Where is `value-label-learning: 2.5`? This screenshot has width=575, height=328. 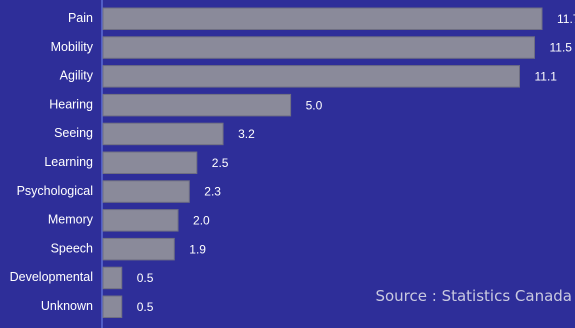
value-label-learning: 2.5 is located at coordinates (220, 163).